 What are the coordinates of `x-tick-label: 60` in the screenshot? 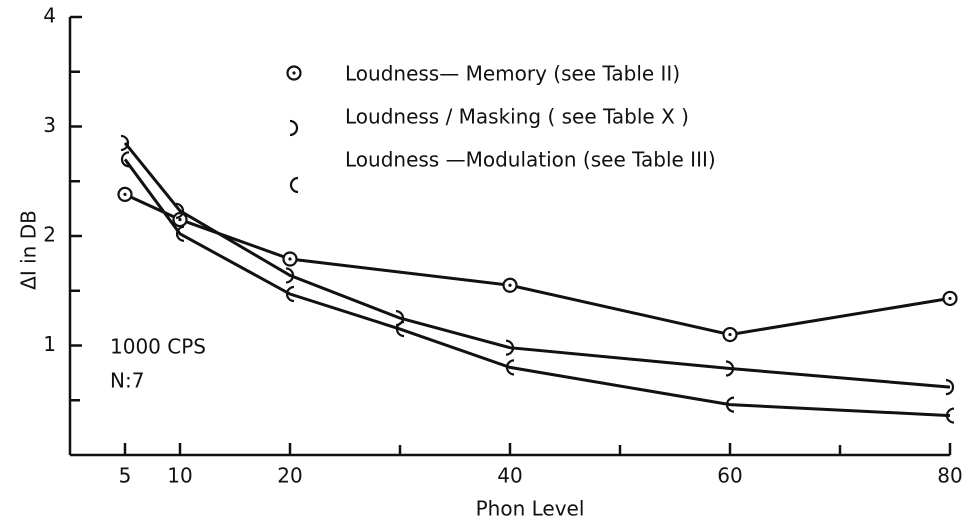 It's located at (729, 476).